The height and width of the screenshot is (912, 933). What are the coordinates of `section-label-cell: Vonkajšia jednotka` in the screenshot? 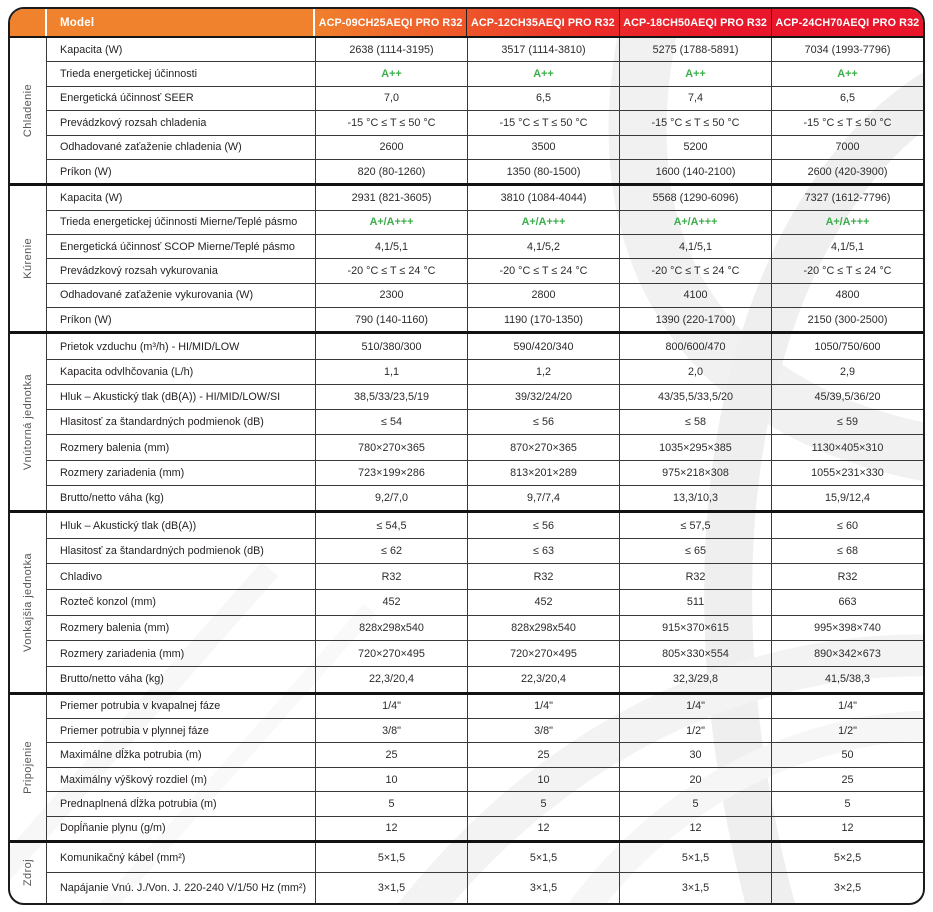 It's located at (28, 602).